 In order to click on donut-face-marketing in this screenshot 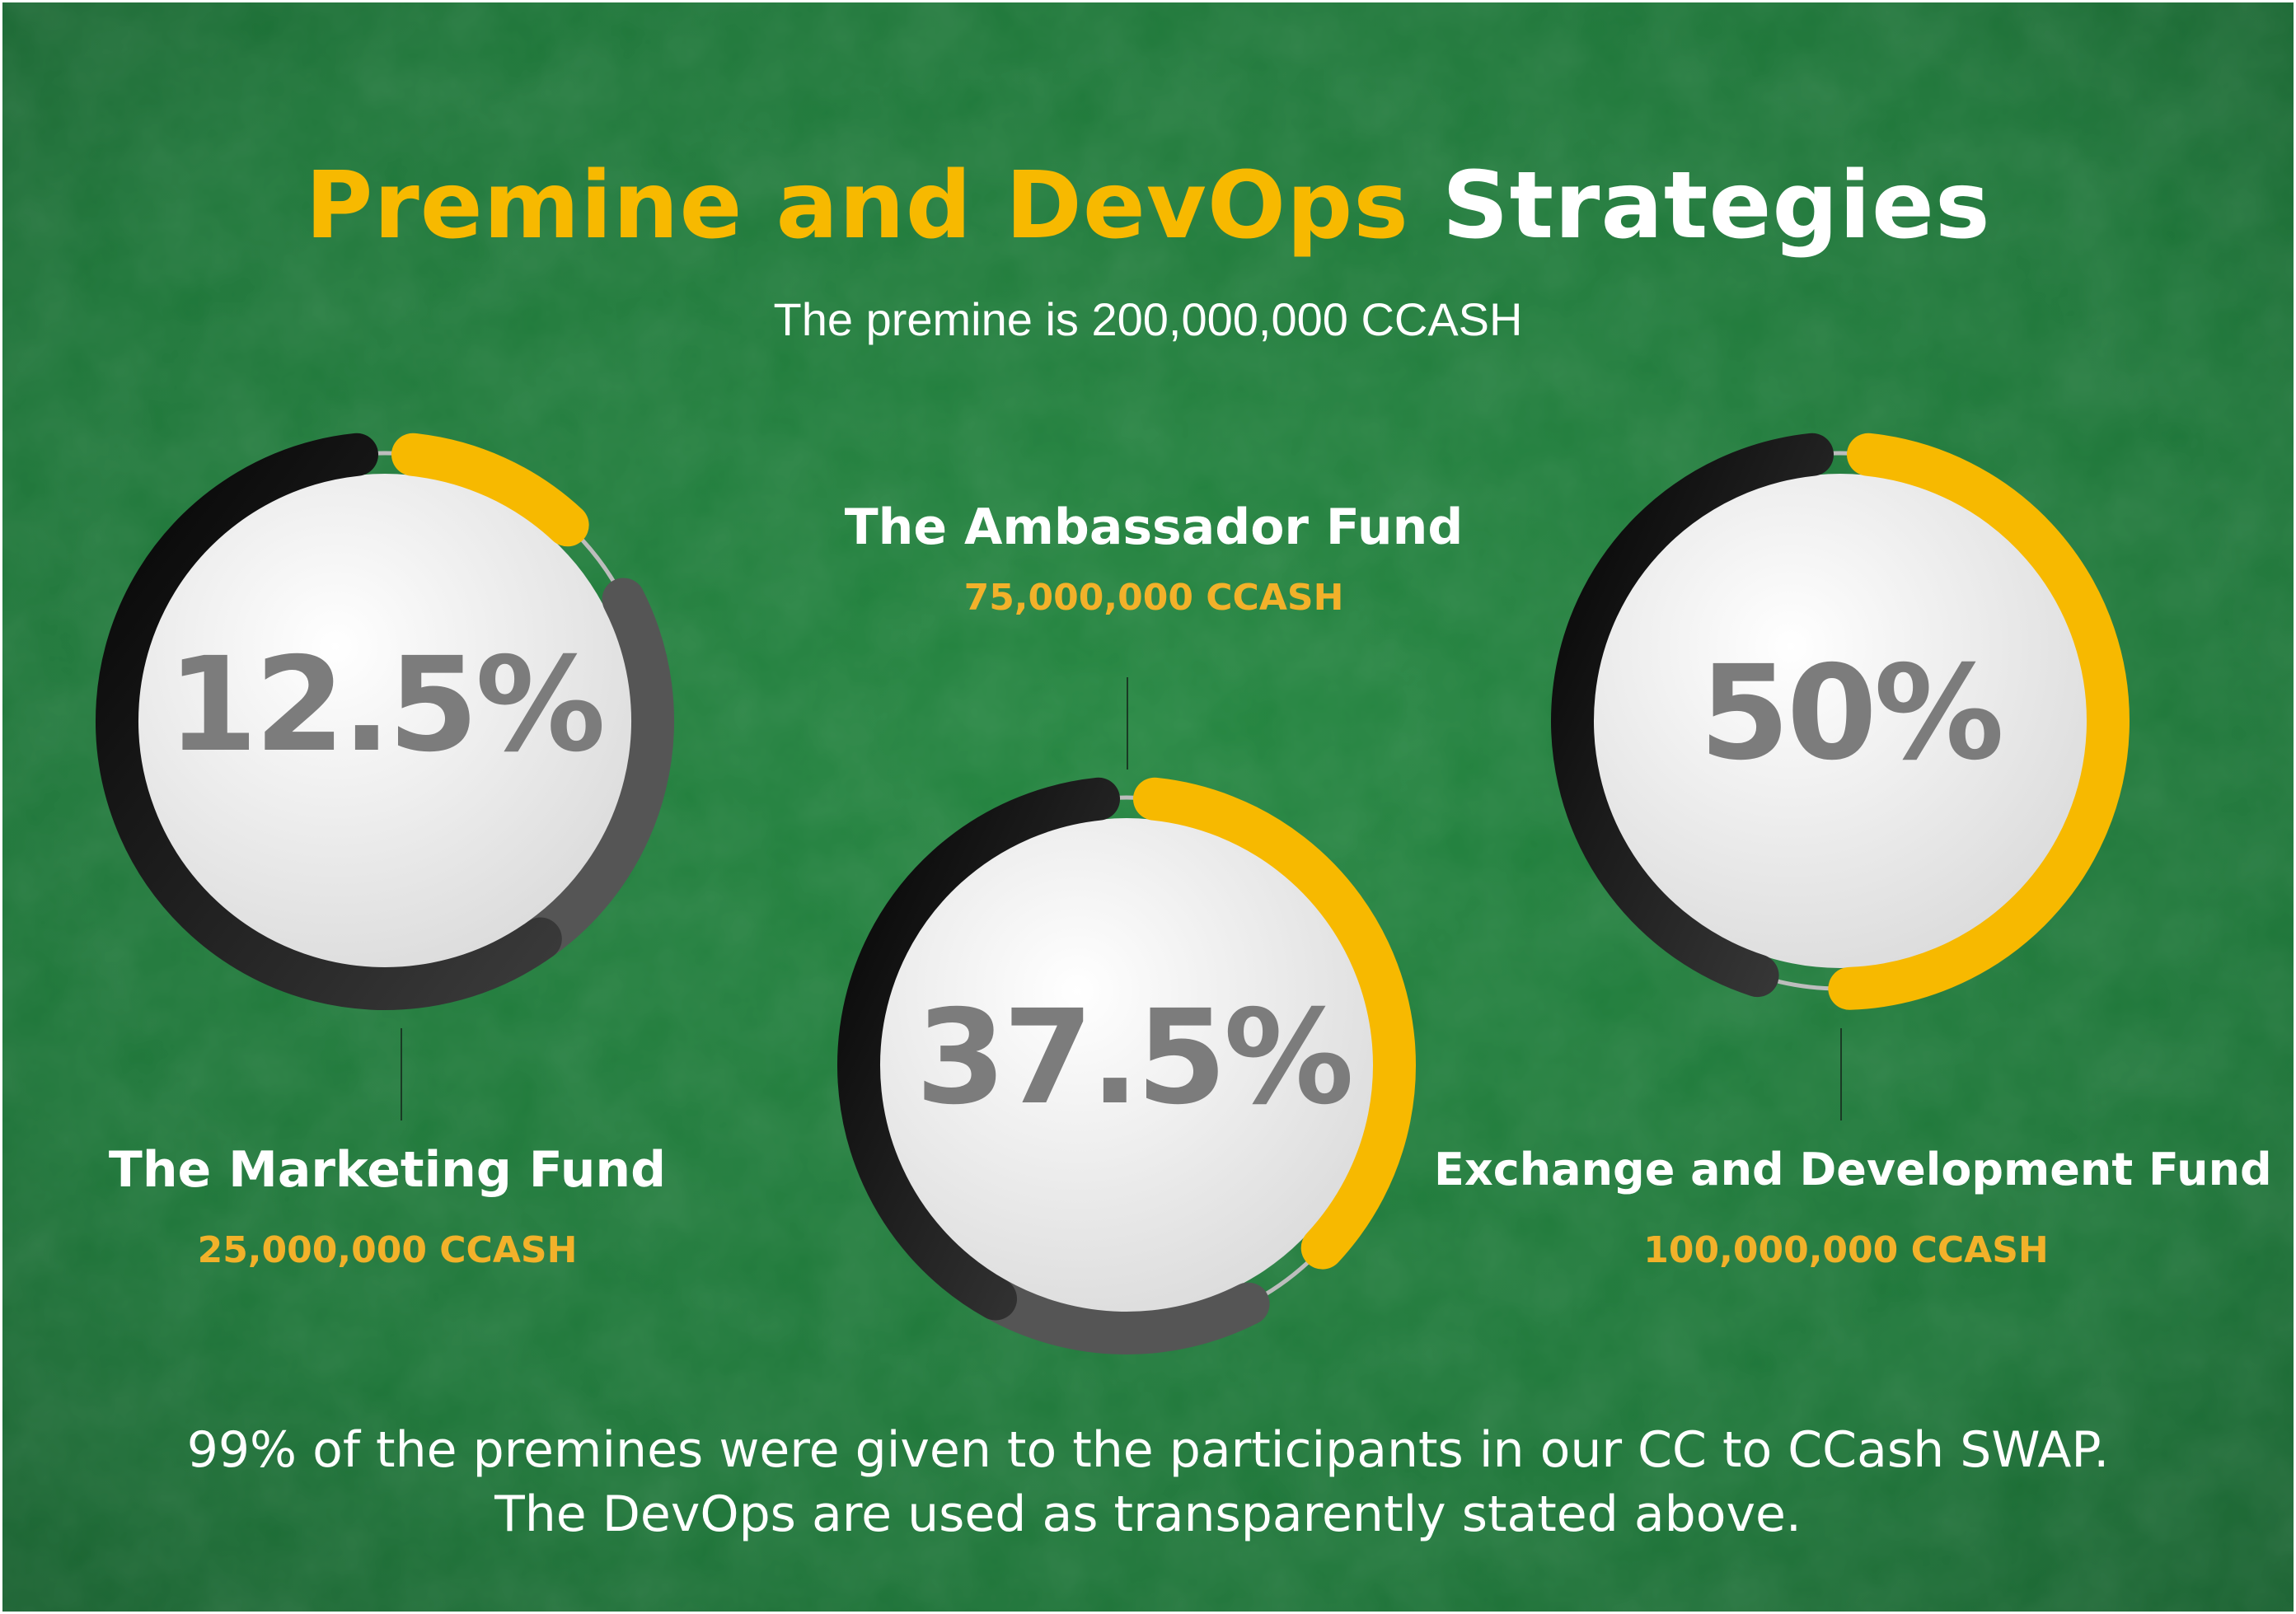, I will do `click(385, 721)`.